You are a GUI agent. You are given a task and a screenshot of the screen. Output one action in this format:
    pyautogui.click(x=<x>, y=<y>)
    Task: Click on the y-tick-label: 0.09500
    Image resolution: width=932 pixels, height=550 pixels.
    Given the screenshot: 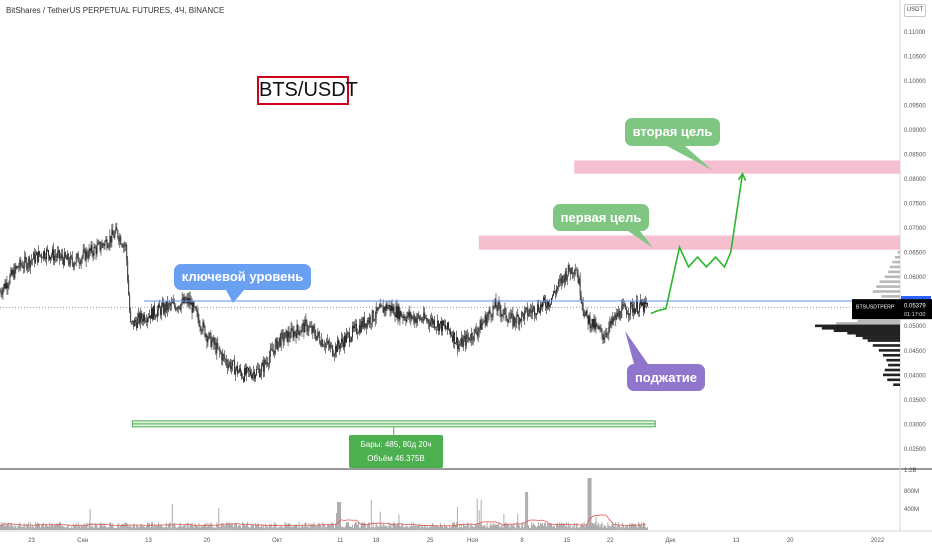 What is the action you would take?
    pyautogui.click(x=915, y=107)
    